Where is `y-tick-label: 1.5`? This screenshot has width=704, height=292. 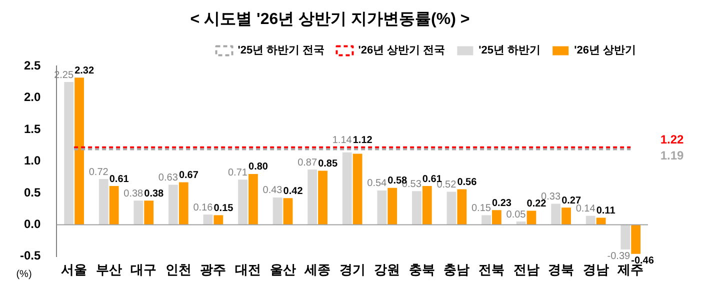 y-tick-label: 1.5 is located at coordinates (32, 129).